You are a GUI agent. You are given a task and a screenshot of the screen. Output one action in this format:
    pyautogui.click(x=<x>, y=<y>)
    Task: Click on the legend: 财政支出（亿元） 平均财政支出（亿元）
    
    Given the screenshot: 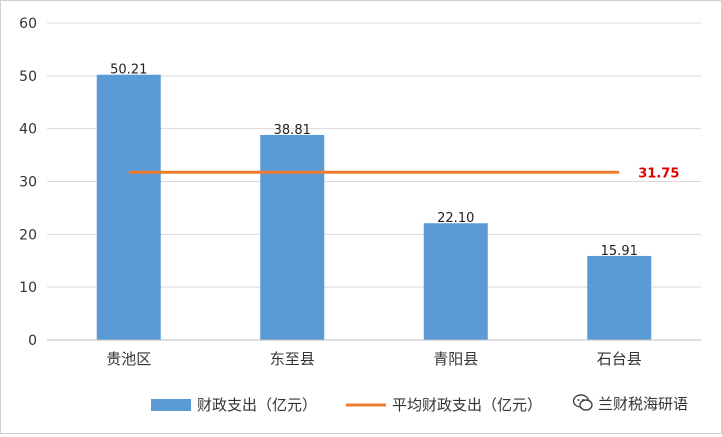 What is the action you would take?
    pyautogui.click(x=346, y=405)
    